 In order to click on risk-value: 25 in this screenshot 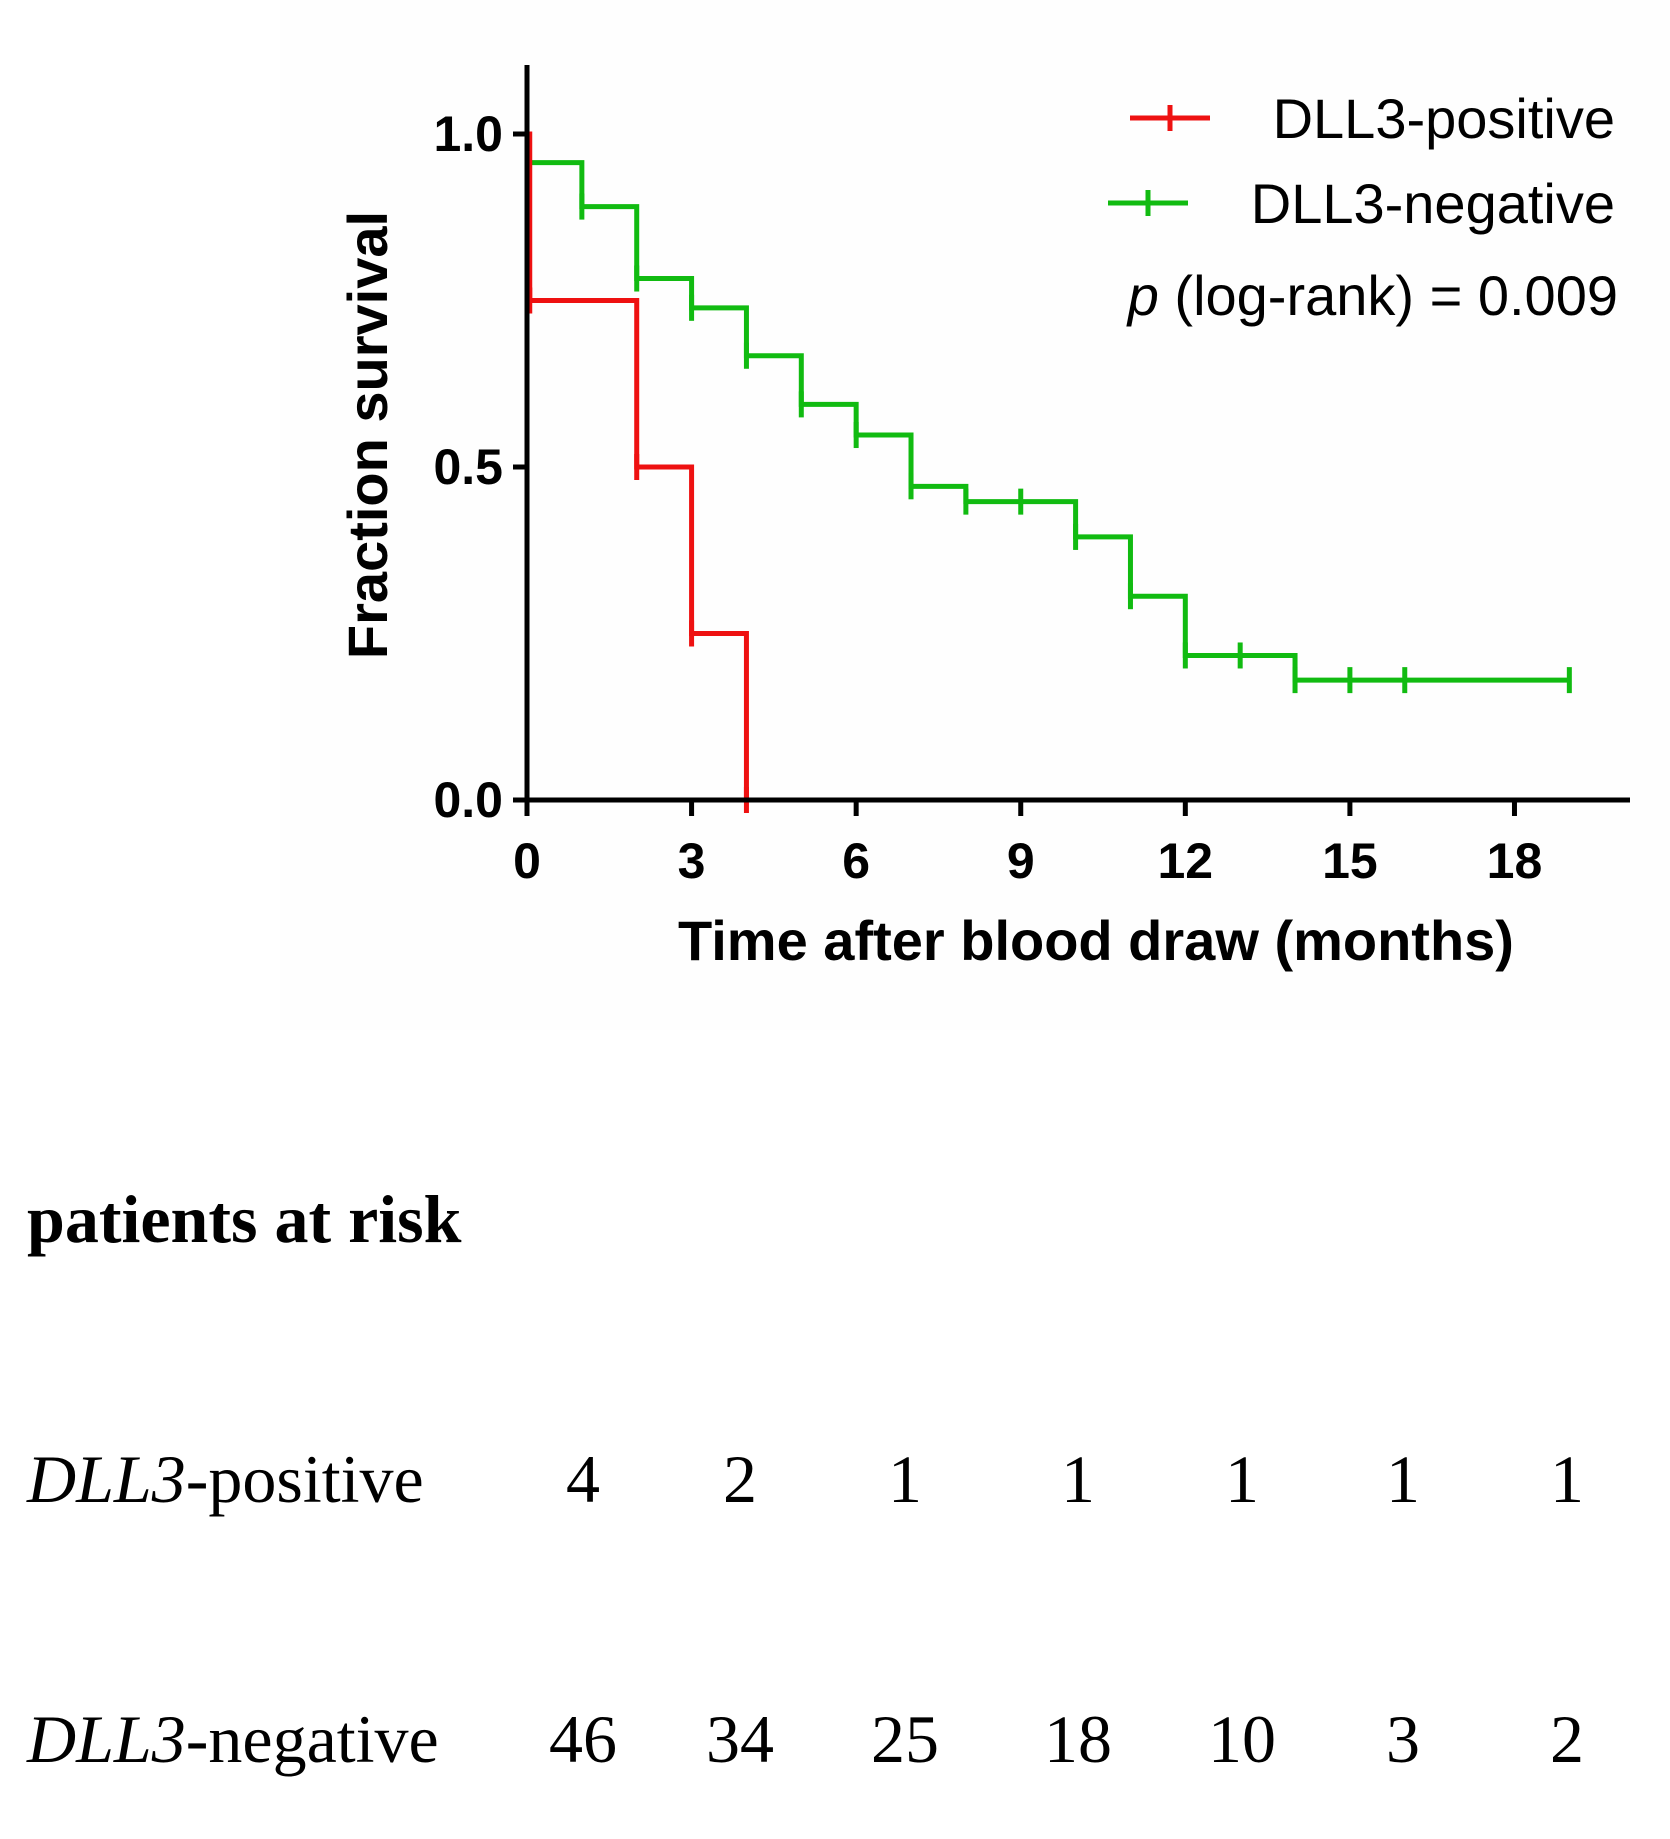, I will do `click(905, 1739)`.